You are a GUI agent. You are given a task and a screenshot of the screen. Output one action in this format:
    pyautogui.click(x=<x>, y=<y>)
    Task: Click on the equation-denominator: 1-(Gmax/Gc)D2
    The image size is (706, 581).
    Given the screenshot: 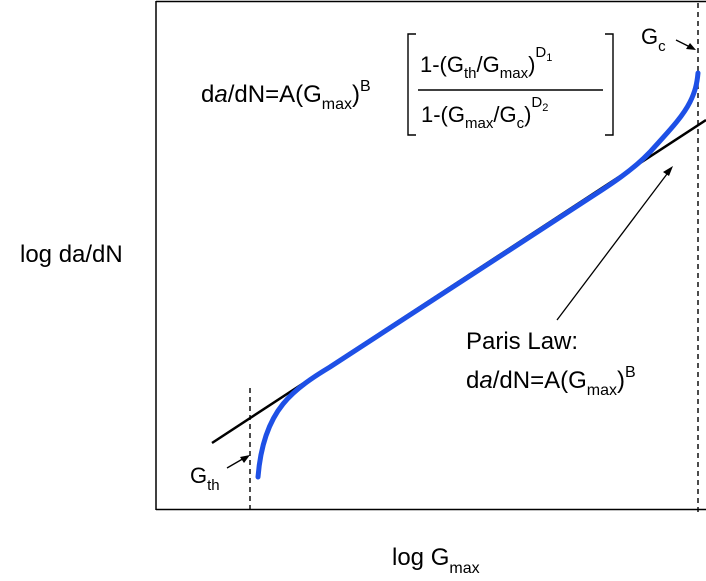 What is the action you would take?
    pyautogui.click(x=484, y=113)
    